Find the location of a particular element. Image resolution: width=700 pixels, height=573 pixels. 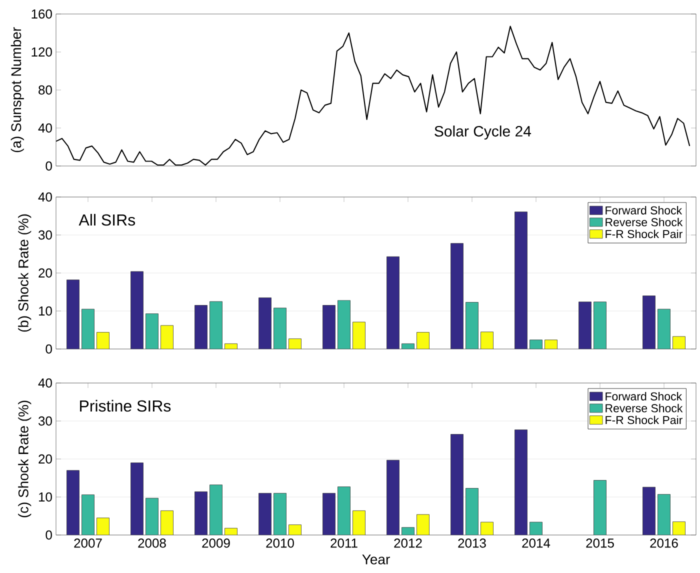

annotation: All SIRs is located at coordinates (107, 220).